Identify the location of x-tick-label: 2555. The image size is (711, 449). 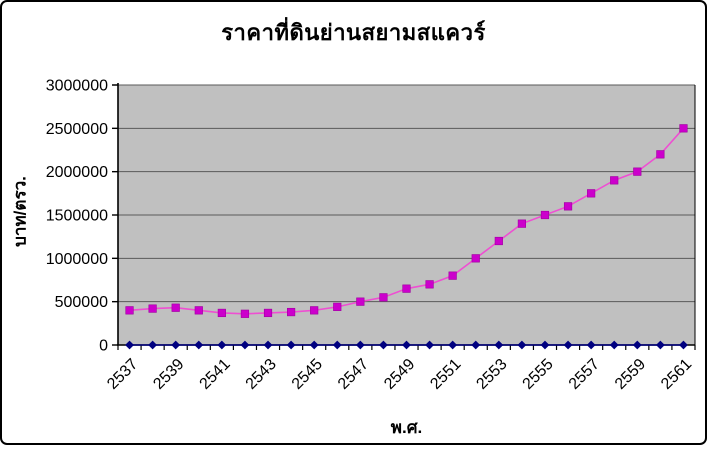
(538, 374).